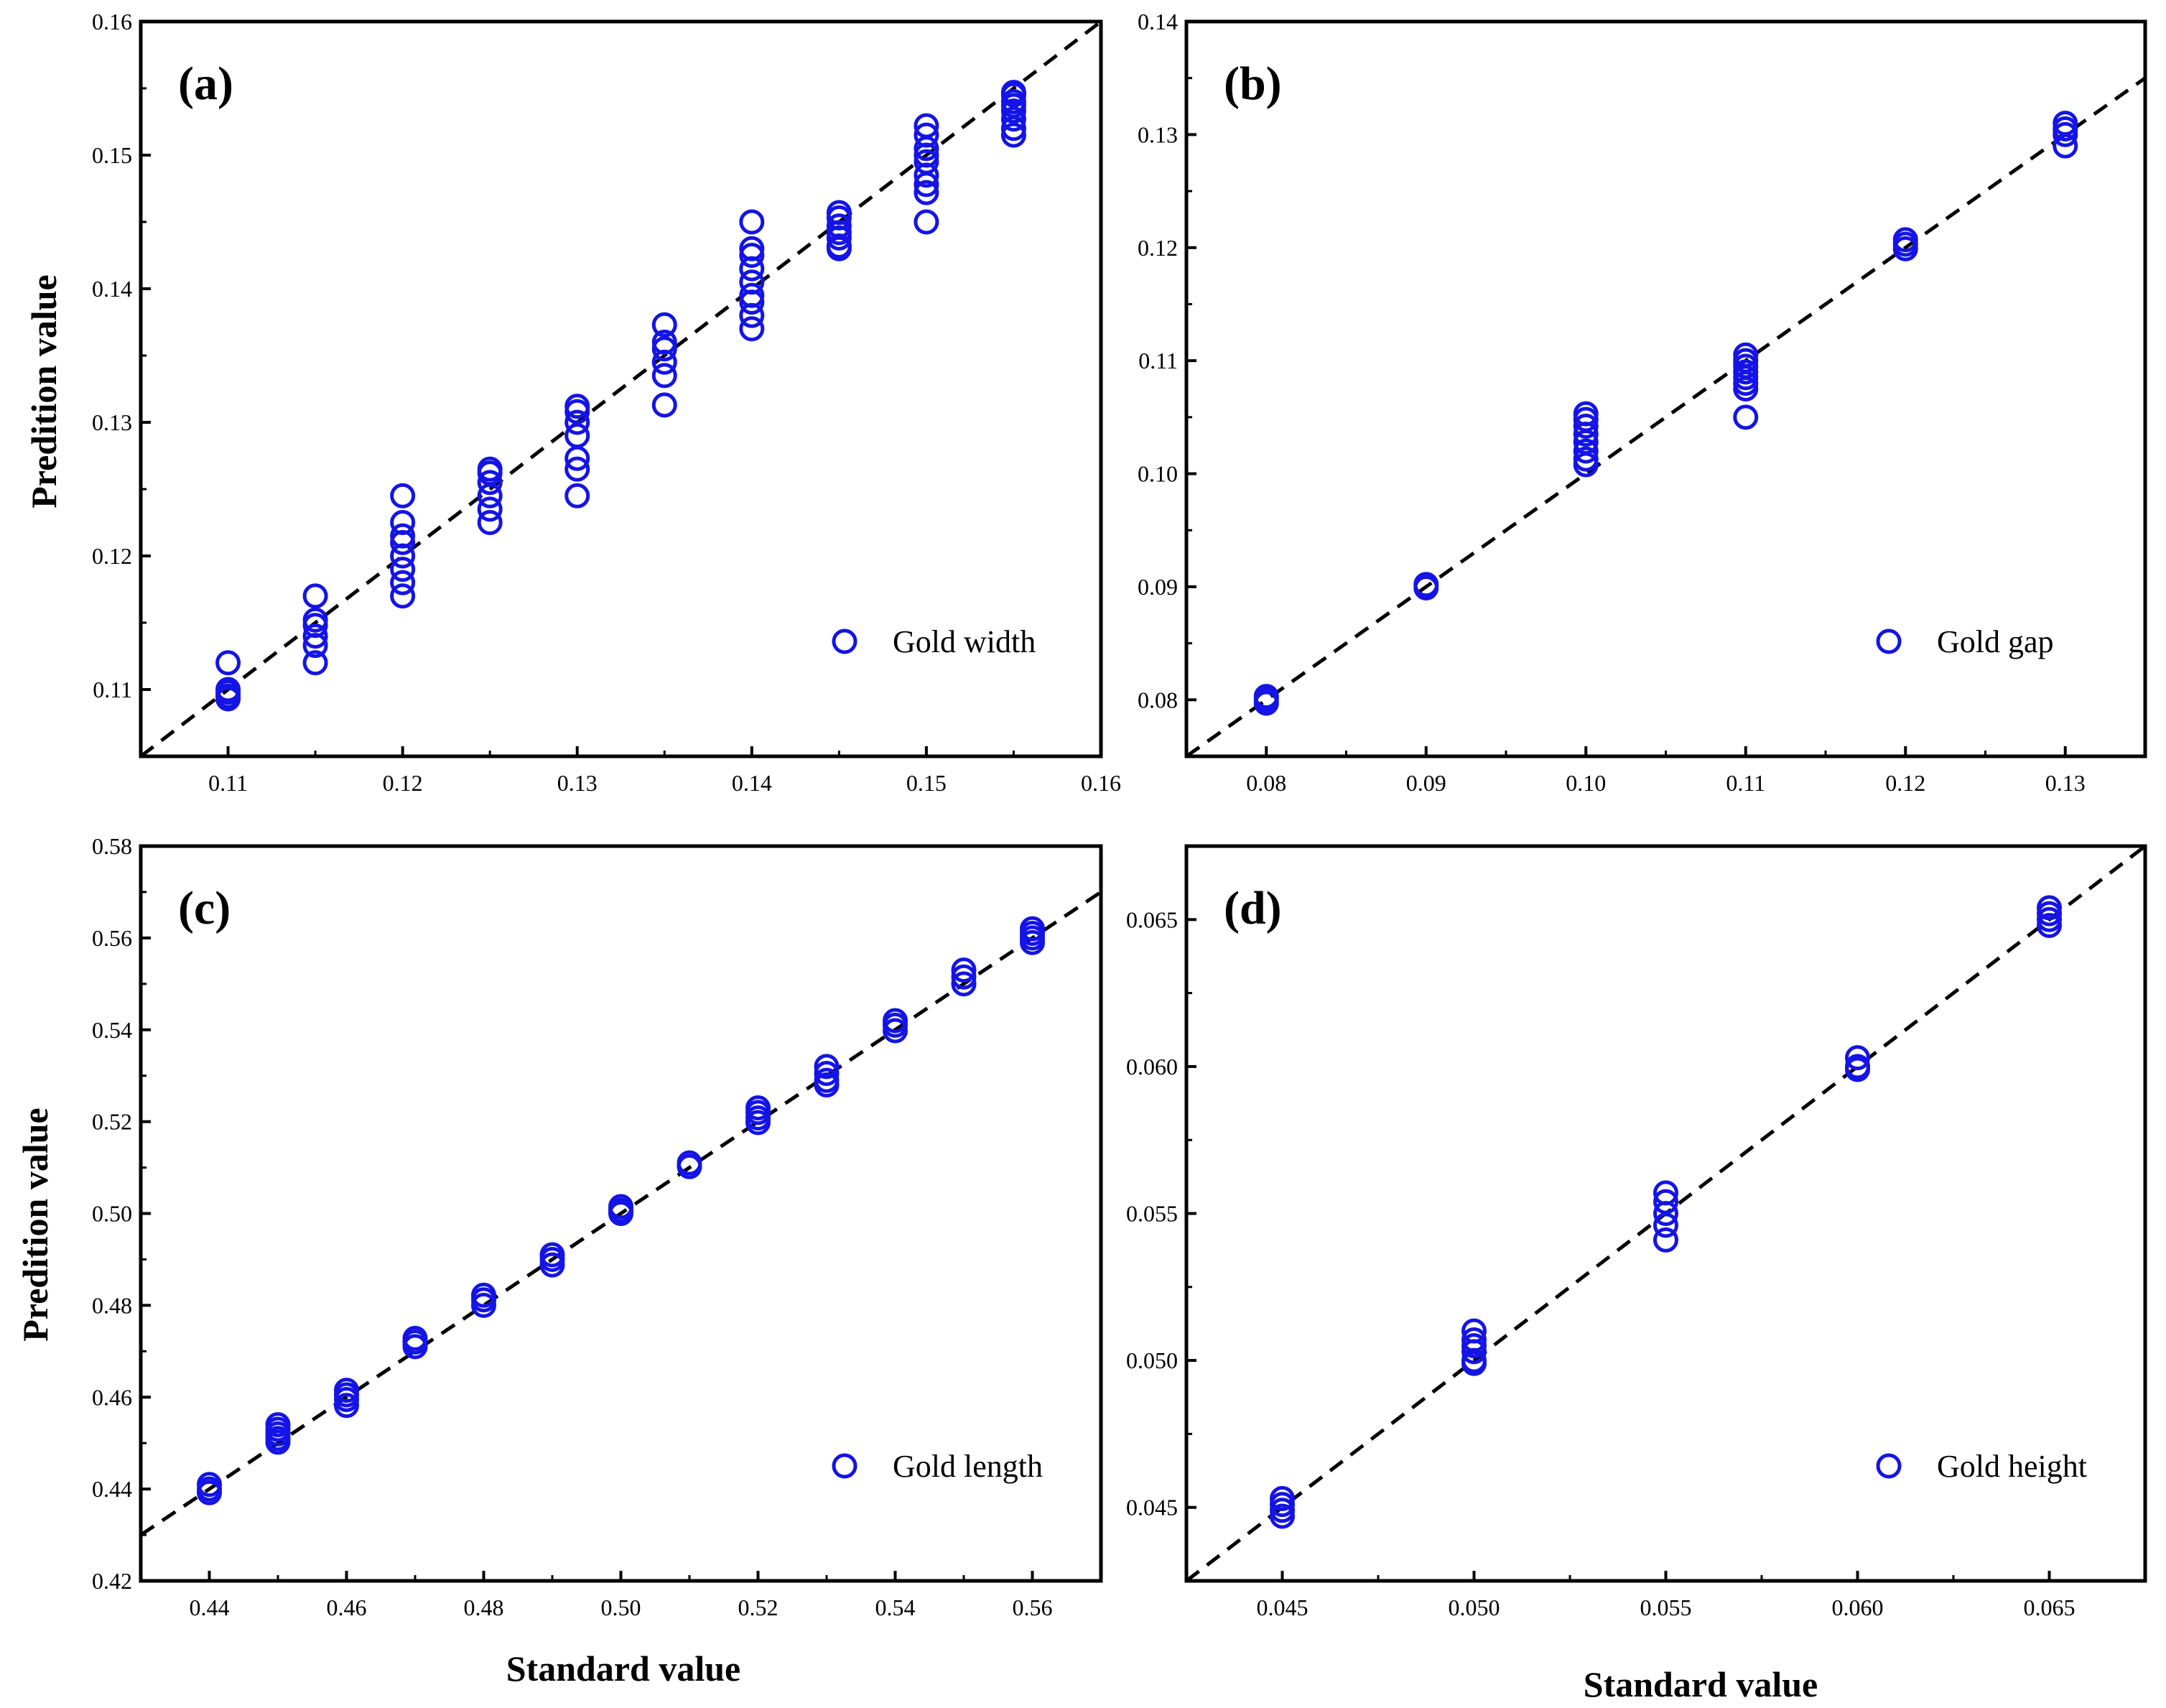  I want to click on y-tick-label: 0.09, so click(1158, 587).